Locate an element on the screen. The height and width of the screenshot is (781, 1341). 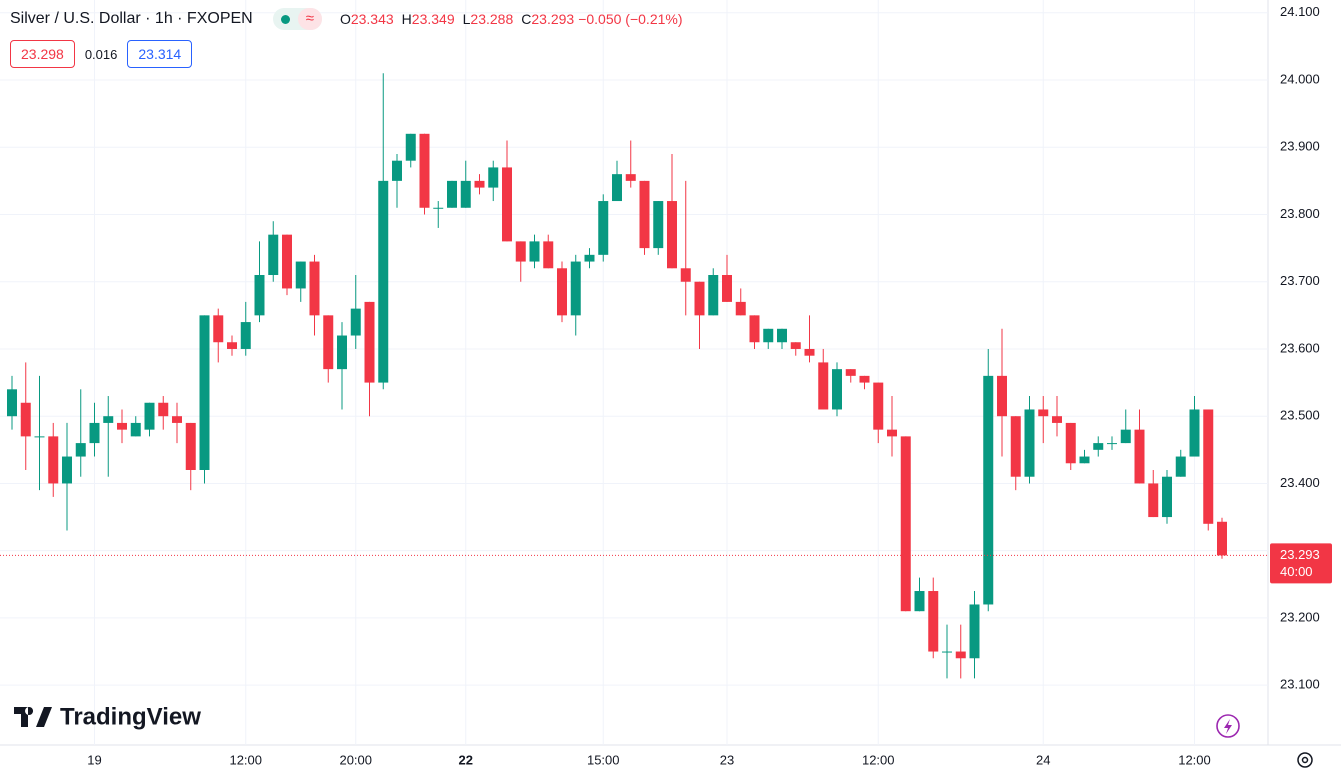
ohlc-value: 23.293 is located at coordinates (553, 19).